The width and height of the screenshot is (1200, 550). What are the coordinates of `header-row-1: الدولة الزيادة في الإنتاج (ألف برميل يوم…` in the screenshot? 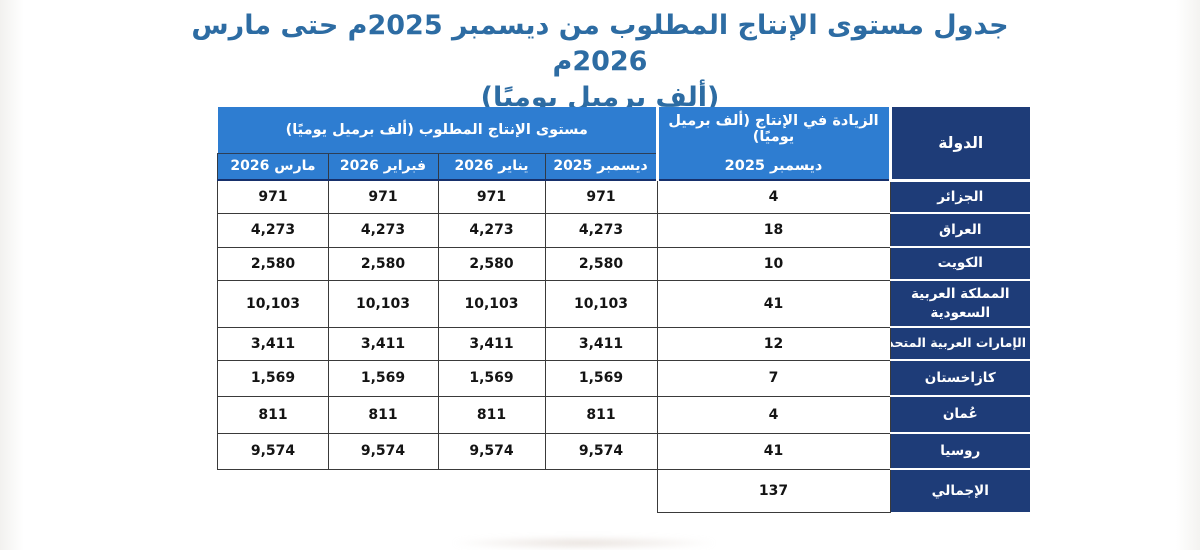 It's located at (623, 144).